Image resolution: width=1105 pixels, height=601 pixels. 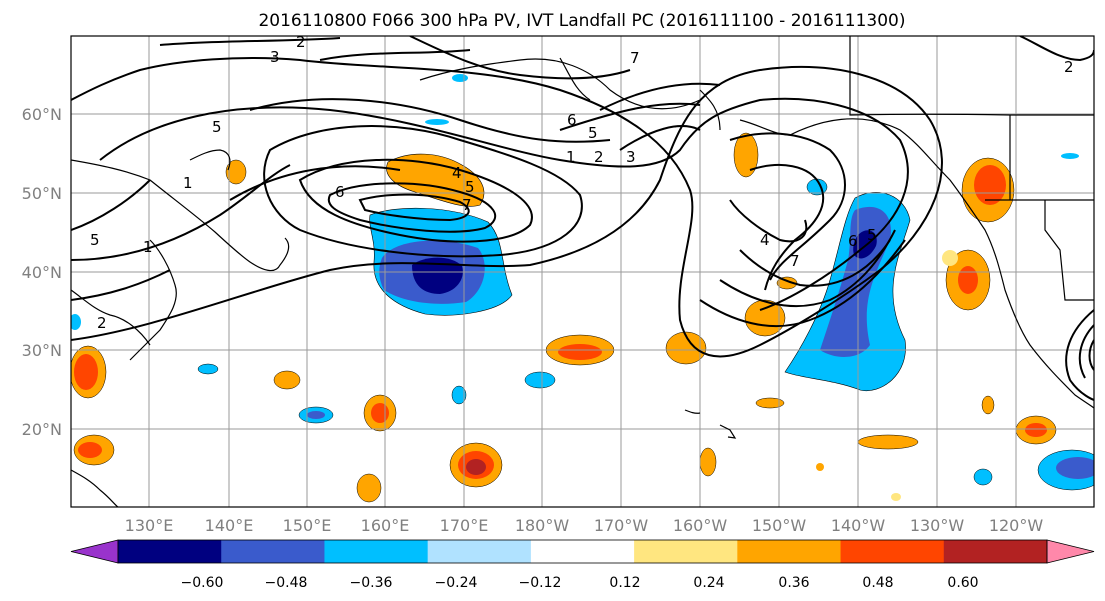 What do you see at coordinates (962, 583) in the screenshot?
I see `colorbar-tick: 0.60` at bounding box center [962, 583].